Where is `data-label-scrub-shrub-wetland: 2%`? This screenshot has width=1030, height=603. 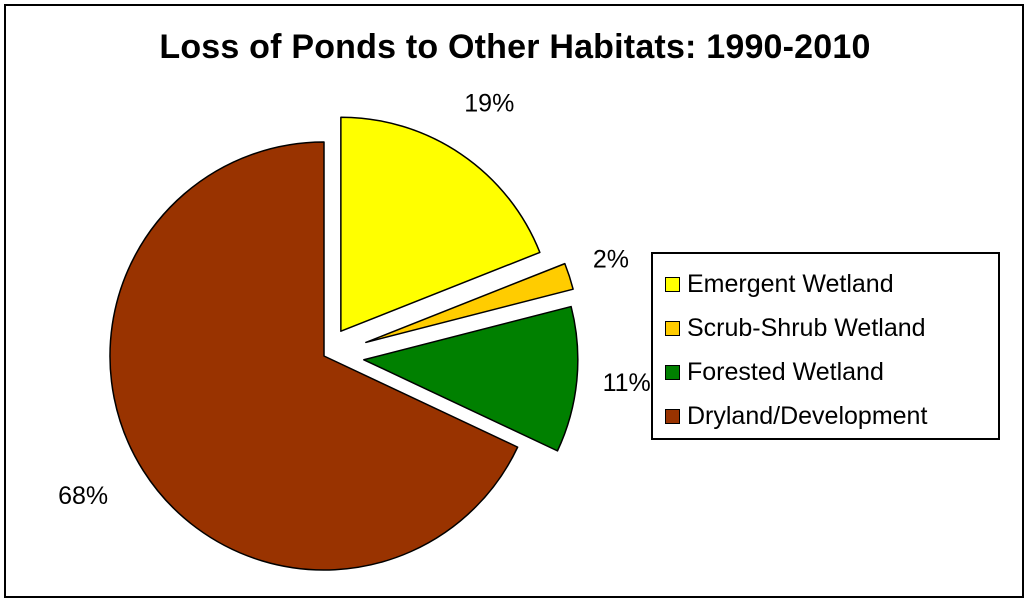
data-label-scrub-shrub-wetland: 2% is located at coordinates (611, 259).